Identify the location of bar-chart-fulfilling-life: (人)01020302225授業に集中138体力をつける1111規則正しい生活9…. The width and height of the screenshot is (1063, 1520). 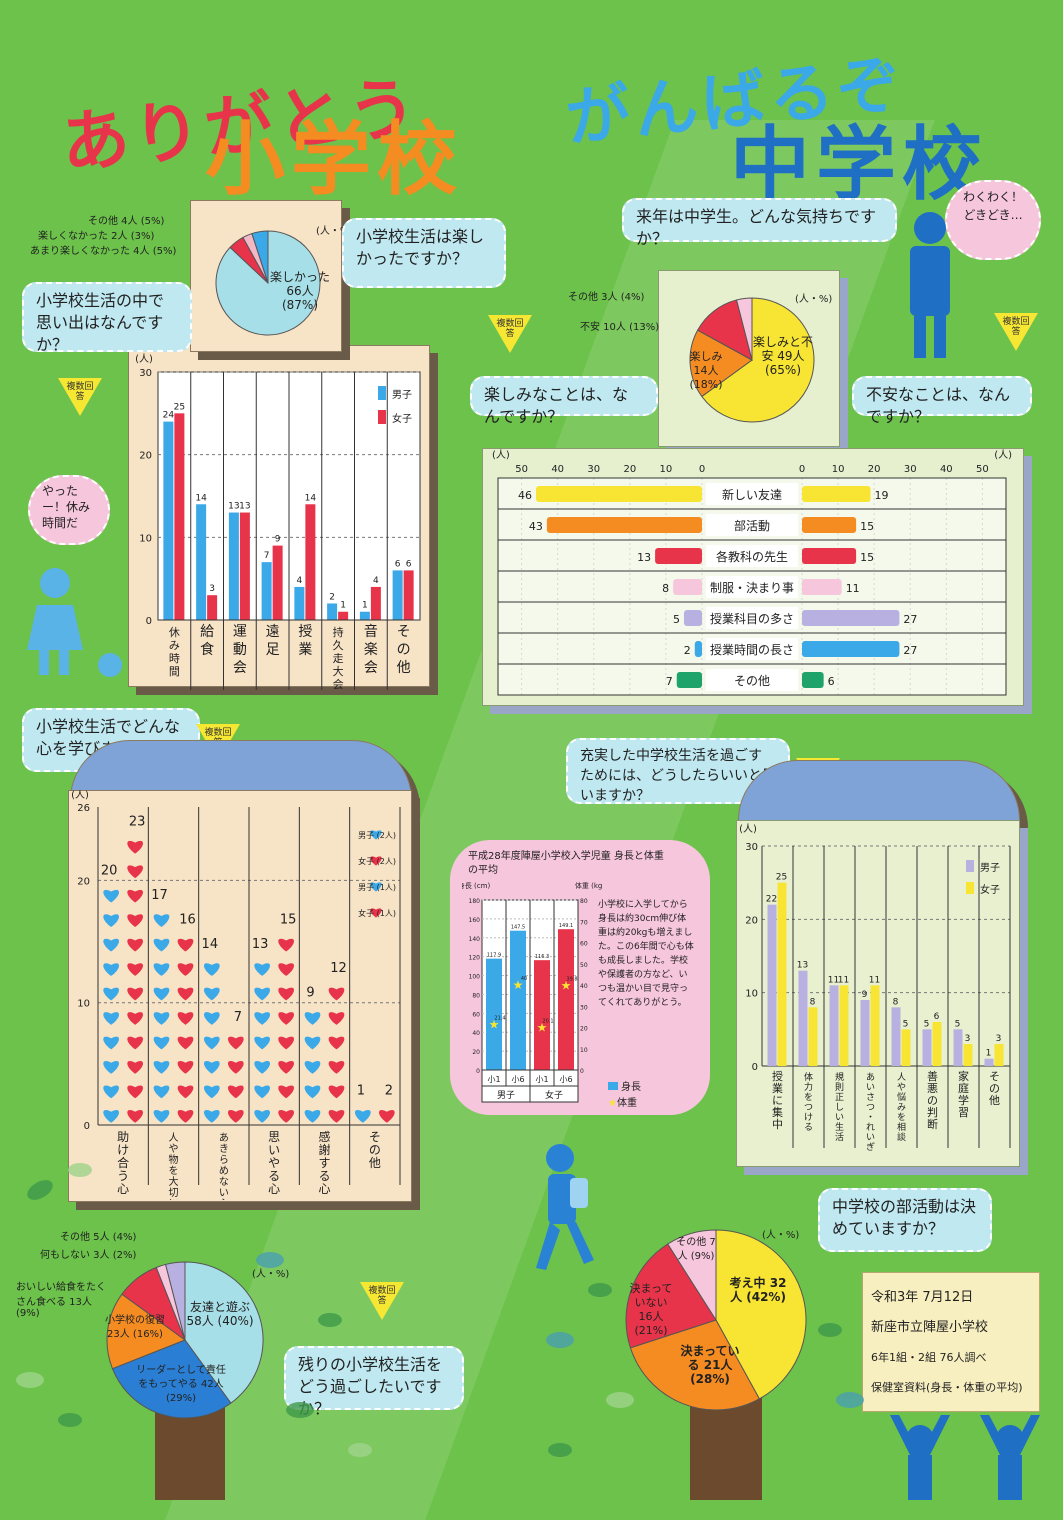
(875, 988).